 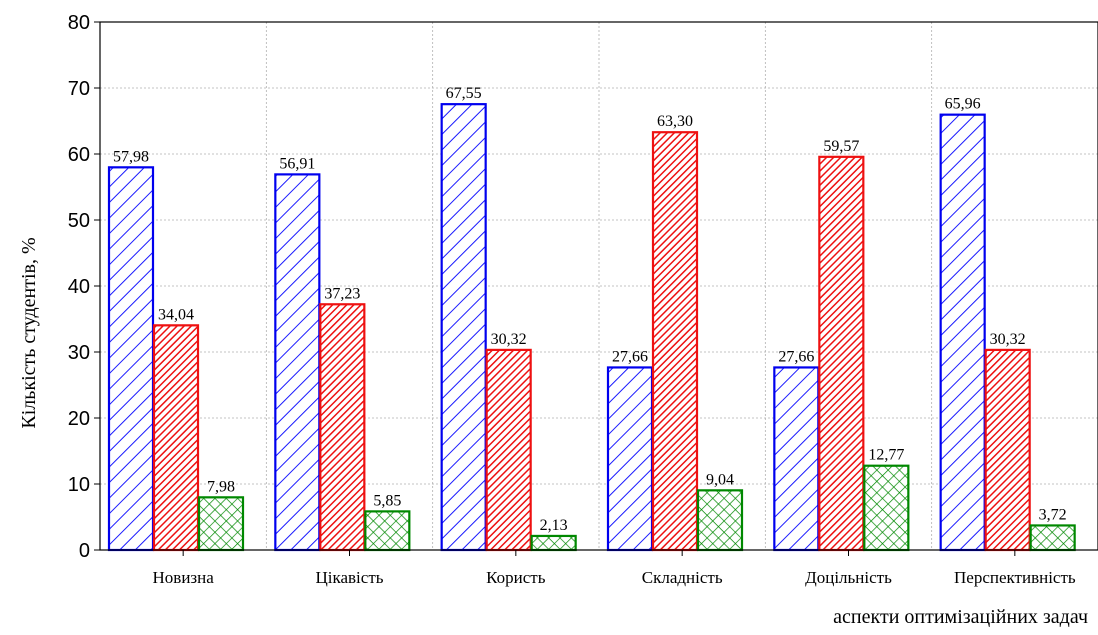 I want to click on x-tick-label: Новизна, so click(x=184, y=577).